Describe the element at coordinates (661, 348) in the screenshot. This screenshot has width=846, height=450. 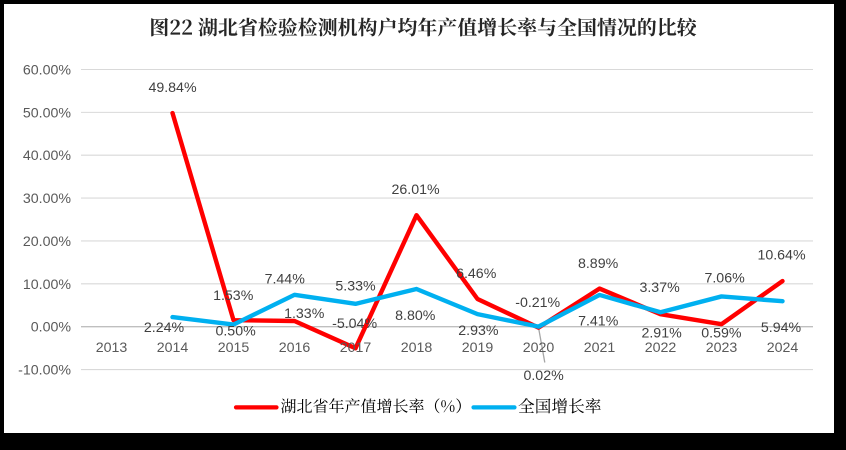
I see `svg-text: 2022` at that location.